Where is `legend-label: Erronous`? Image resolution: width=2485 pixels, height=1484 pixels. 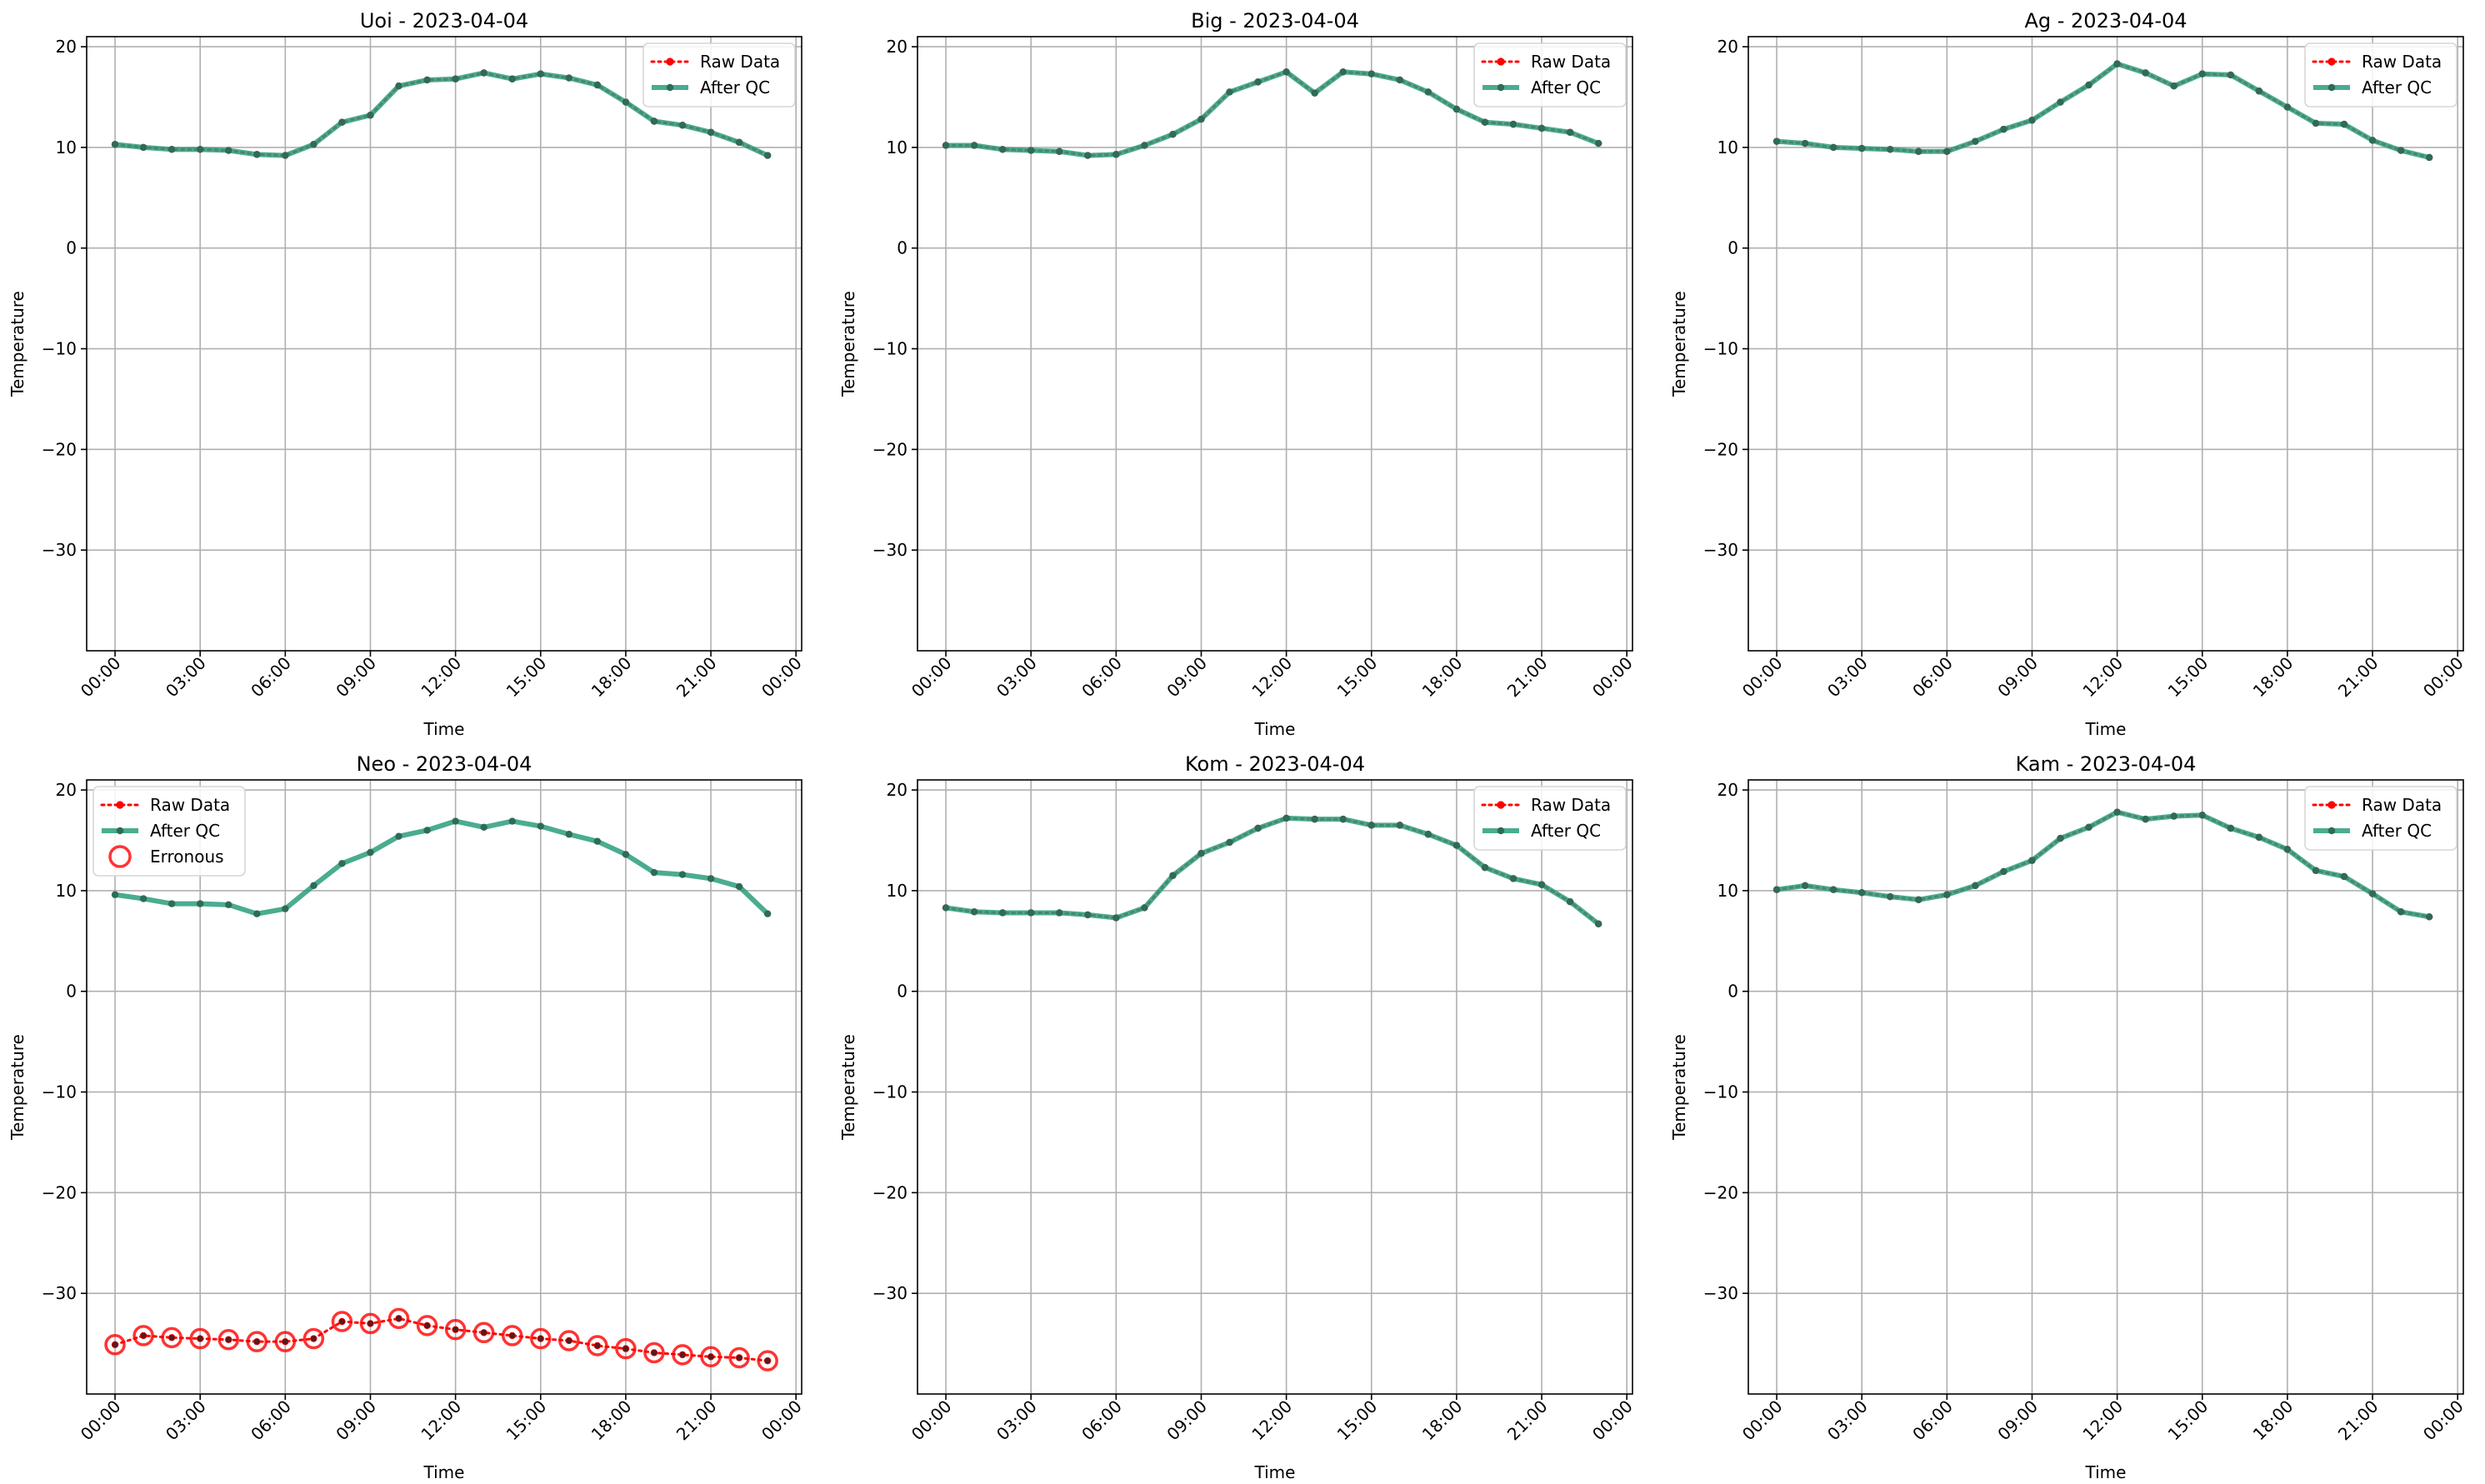
legend-label: Erronous is located at coordinates (187, 857).